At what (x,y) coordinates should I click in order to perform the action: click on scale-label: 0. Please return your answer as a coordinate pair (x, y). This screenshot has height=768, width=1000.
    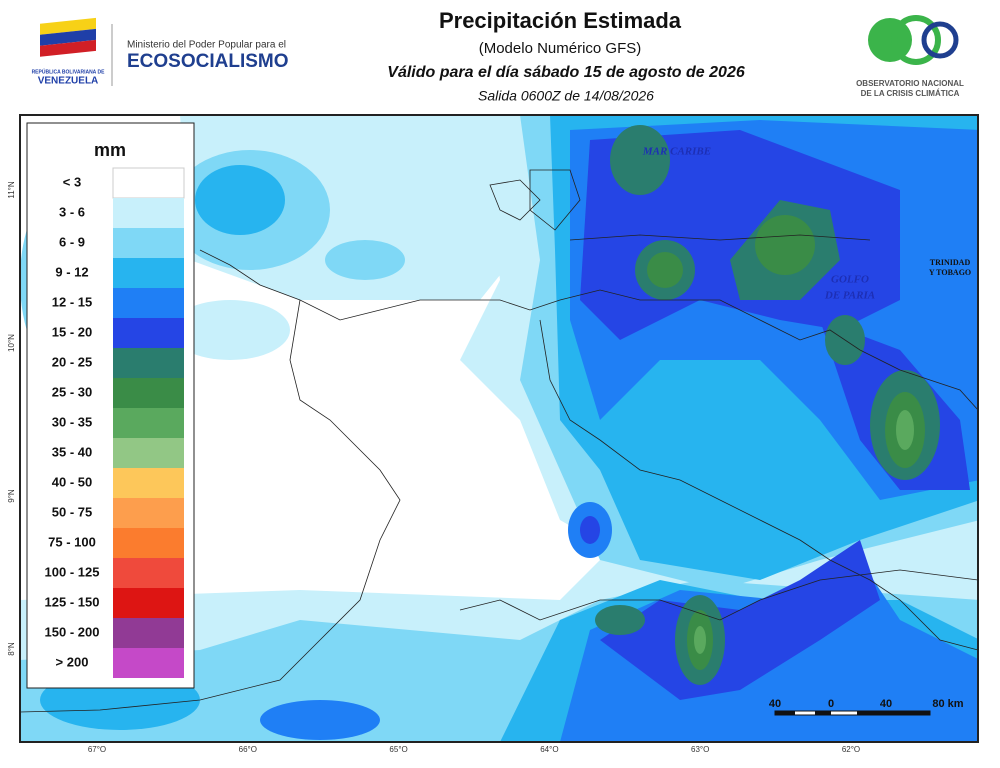
    Looking at the image, I should click on (831, 704).